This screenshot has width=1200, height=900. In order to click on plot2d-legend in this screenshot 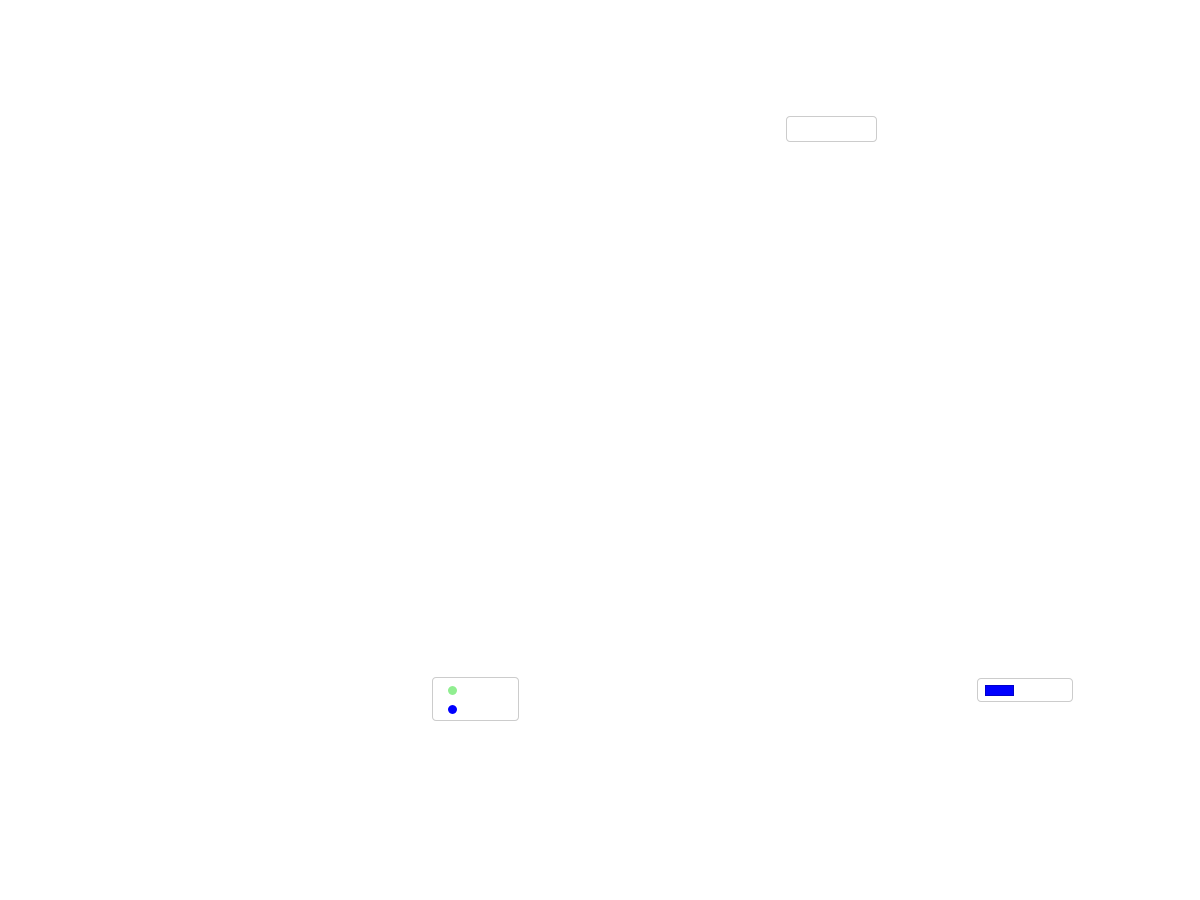, I will do `click(475, 699)`.